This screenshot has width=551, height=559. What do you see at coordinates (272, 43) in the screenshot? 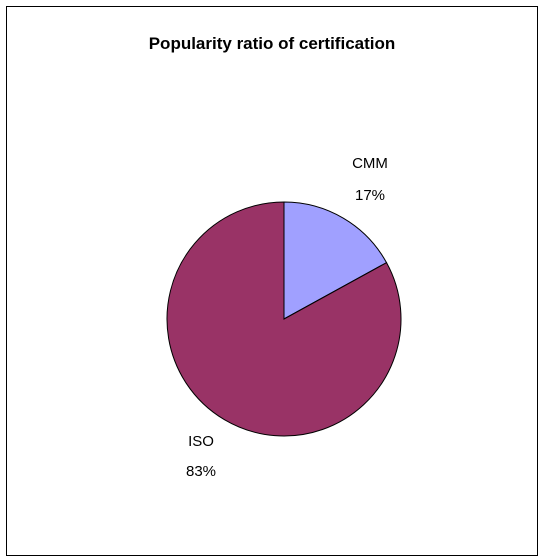
I see `chart-title: Popularity ratio of certification` at bounding box center [272, 43].